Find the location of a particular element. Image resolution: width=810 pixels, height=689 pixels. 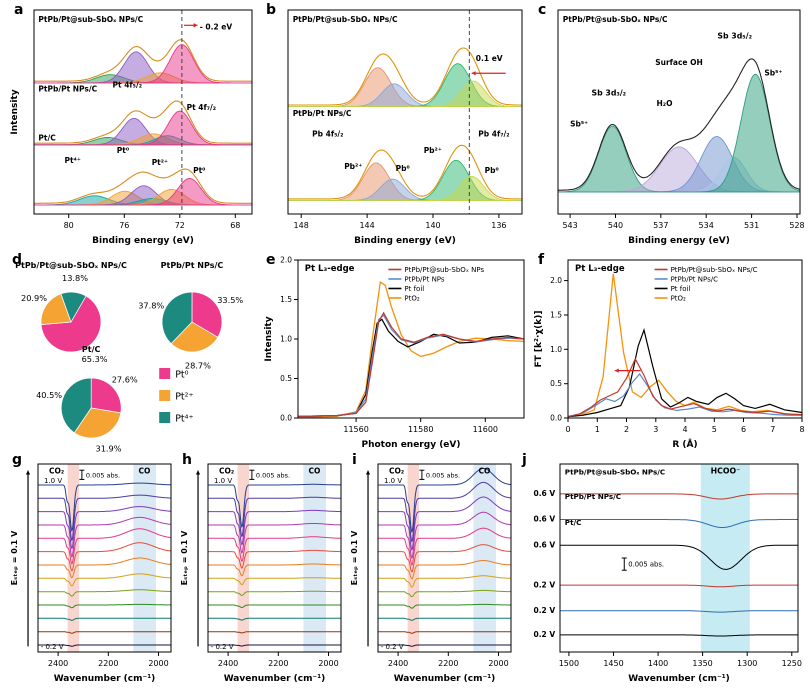

svg-text: 537 is located at coordinates (660, 225).